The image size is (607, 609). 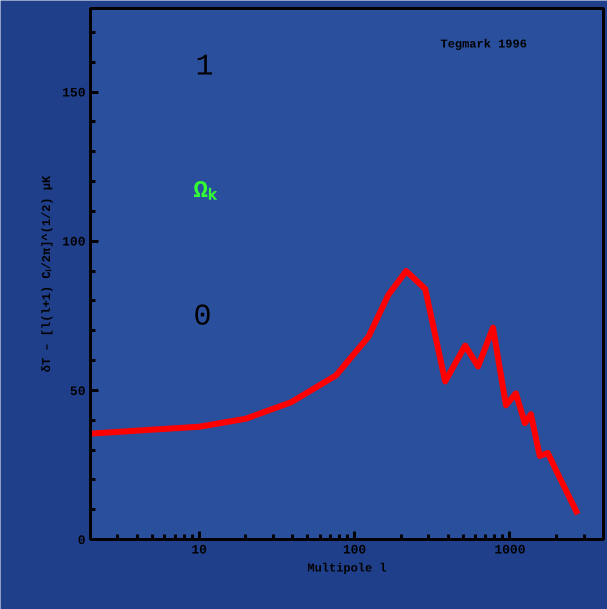 I want to click on x-axis-title: Multipole l, so click(x=347, y=569).